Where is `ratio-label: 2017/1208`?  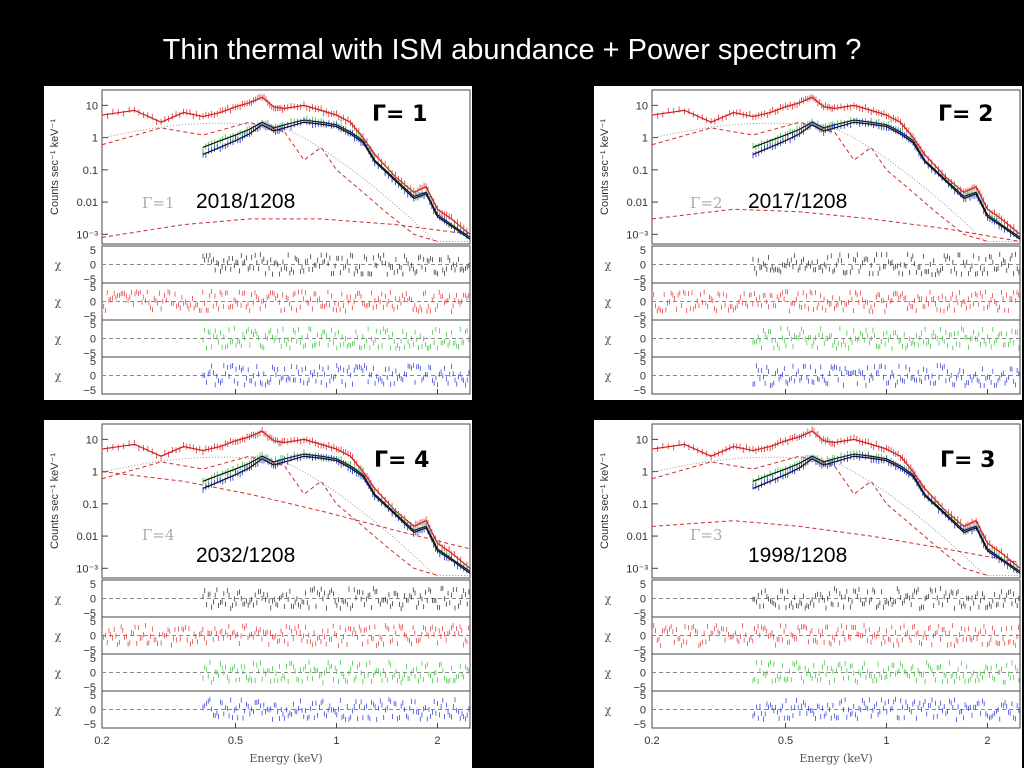 ratio-label: 2017/1208 is located at coordinates (798, 201).